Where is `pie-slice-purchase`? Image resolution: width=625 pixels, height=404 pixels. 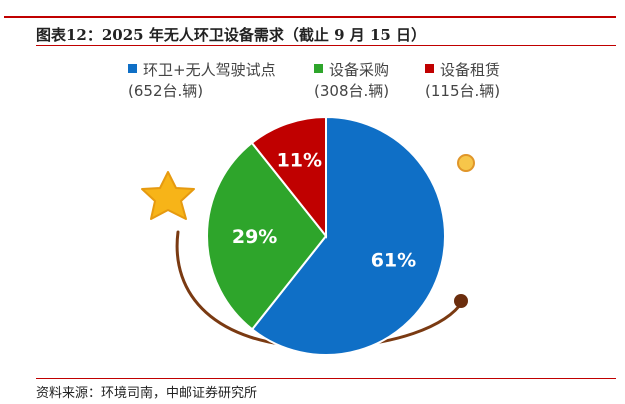 pie-slice-purchase is located at coordinates (267, 236).